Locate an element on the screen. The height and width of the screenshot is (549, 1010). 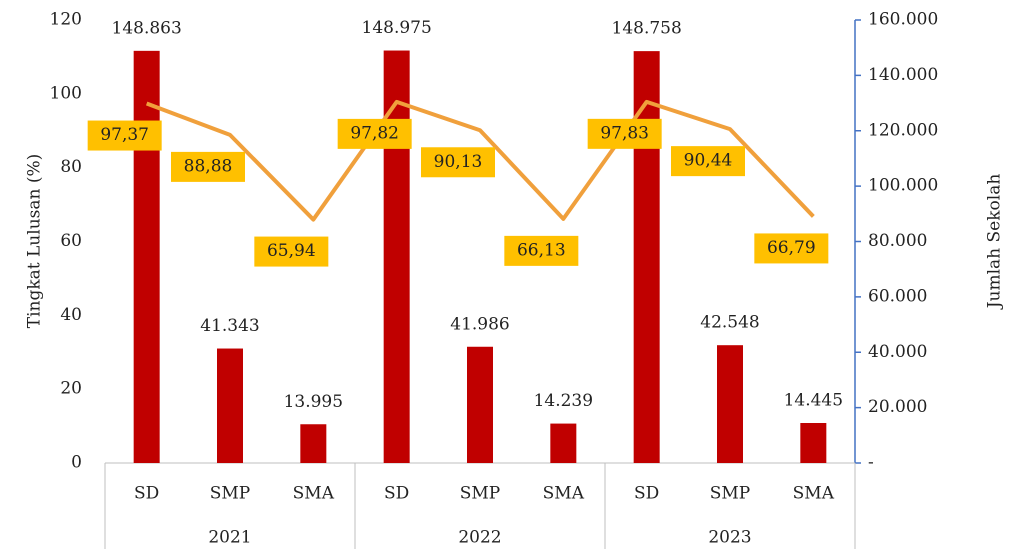
bar-value-label: 148.975 is located at coordinates (397, 28).